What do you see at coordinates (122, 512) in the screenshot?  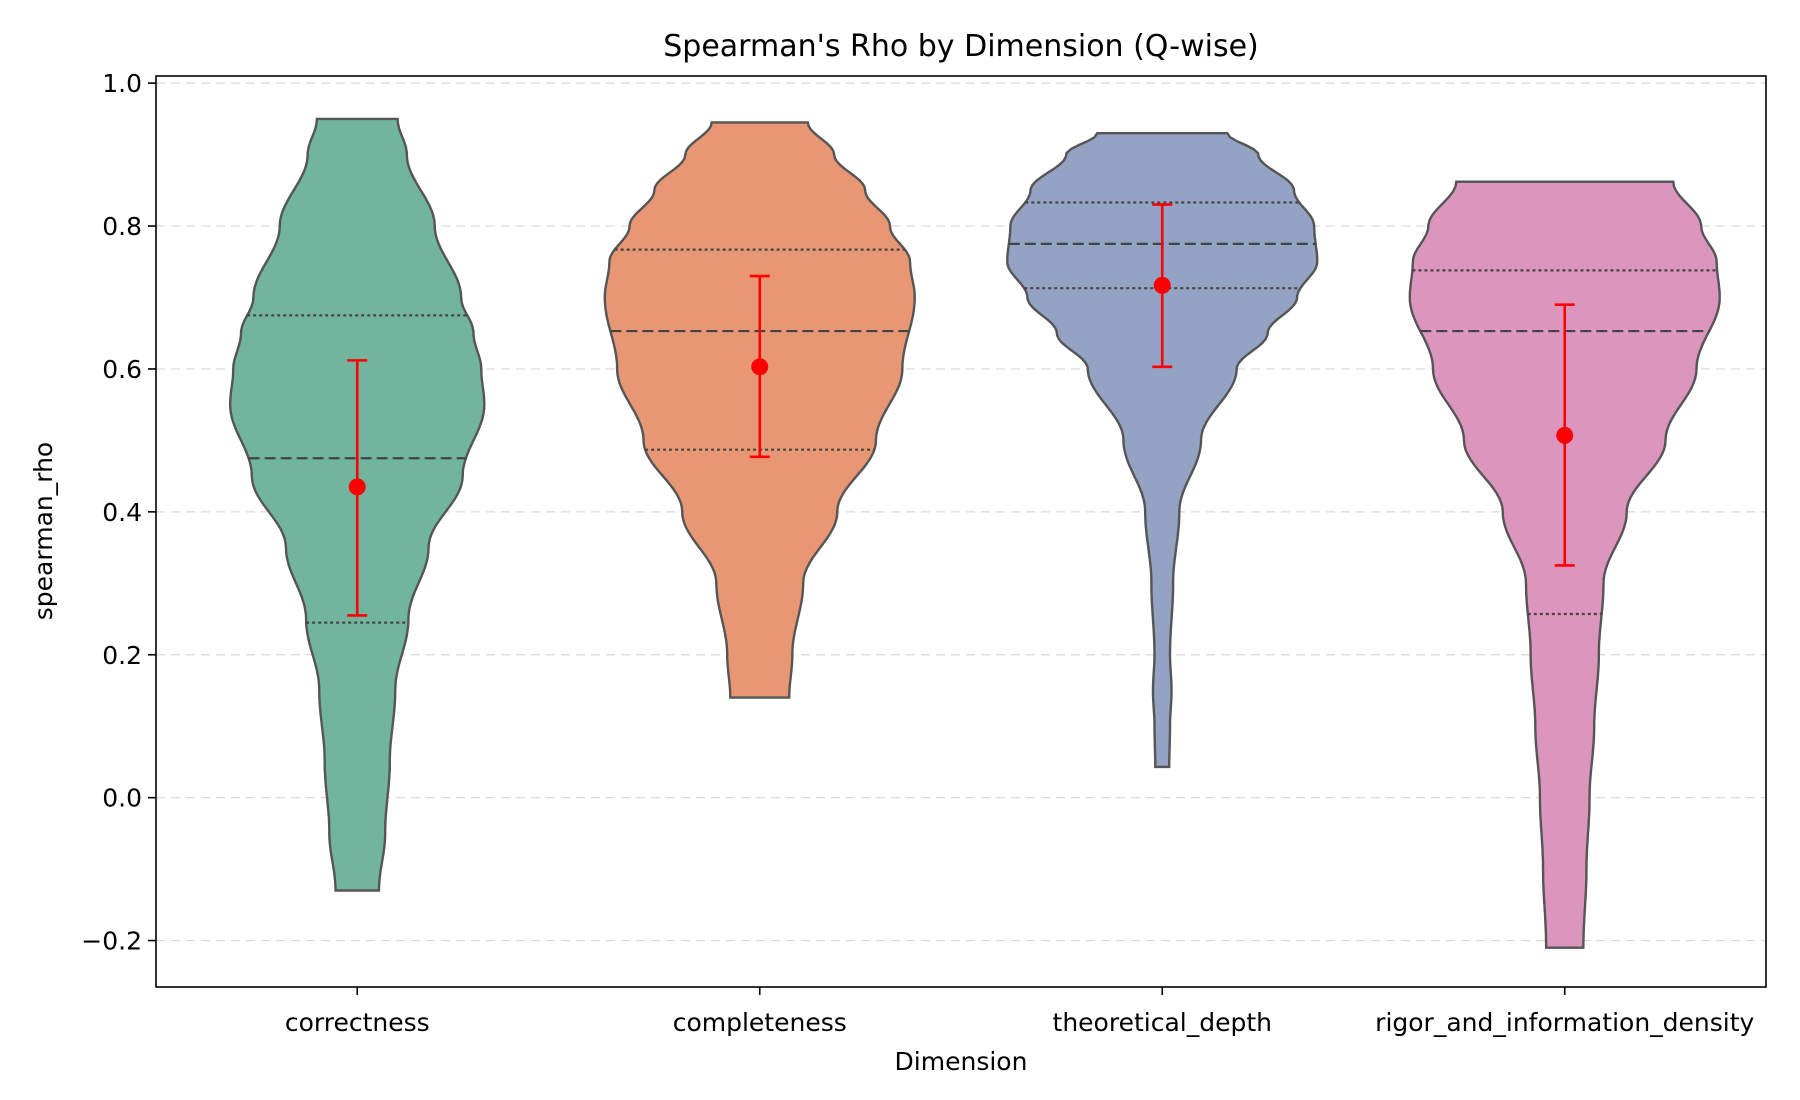 I see `y-tick-label: 0.4` at bounding box center [122, 512].